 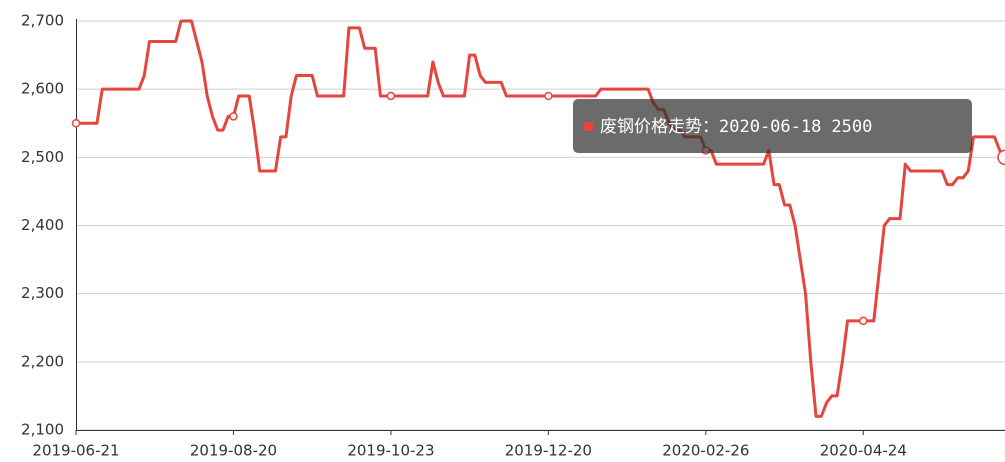 What do you see at coordinates (705, 451) in the screenshot?
I see `x-tick-label: 2020-02-26` at bounding box center [705, 451].